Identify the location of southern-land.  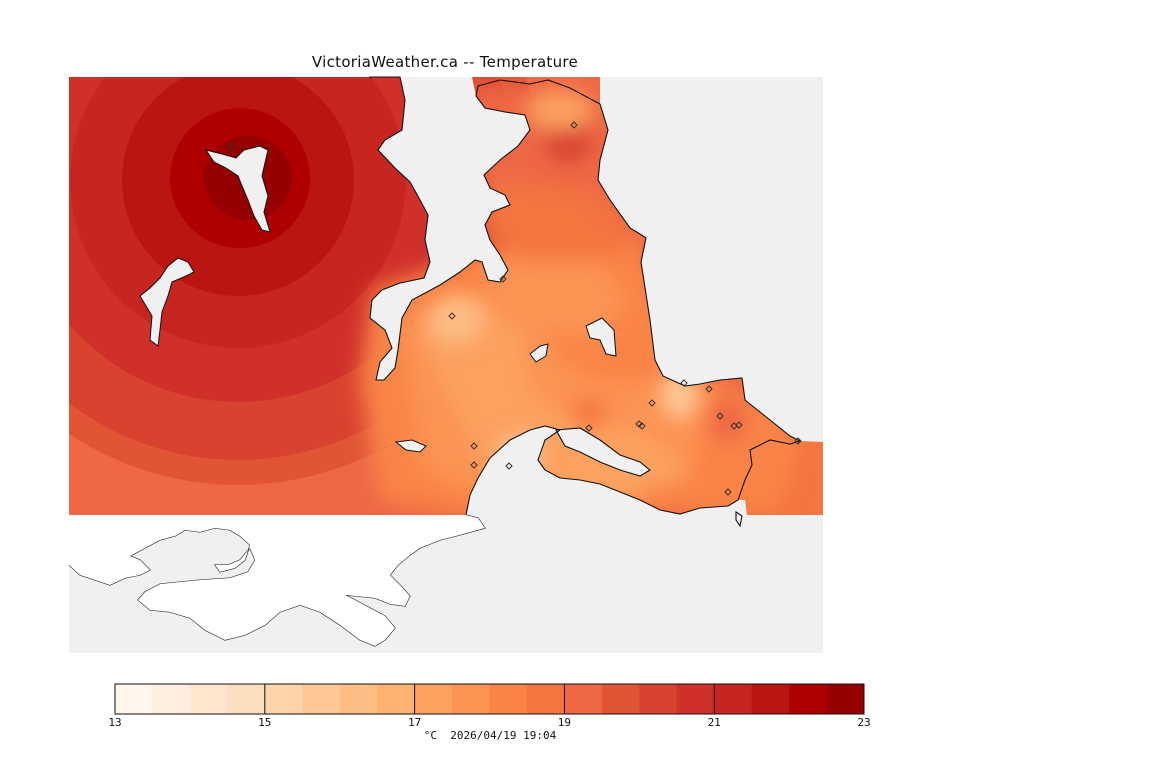
(277, 580).